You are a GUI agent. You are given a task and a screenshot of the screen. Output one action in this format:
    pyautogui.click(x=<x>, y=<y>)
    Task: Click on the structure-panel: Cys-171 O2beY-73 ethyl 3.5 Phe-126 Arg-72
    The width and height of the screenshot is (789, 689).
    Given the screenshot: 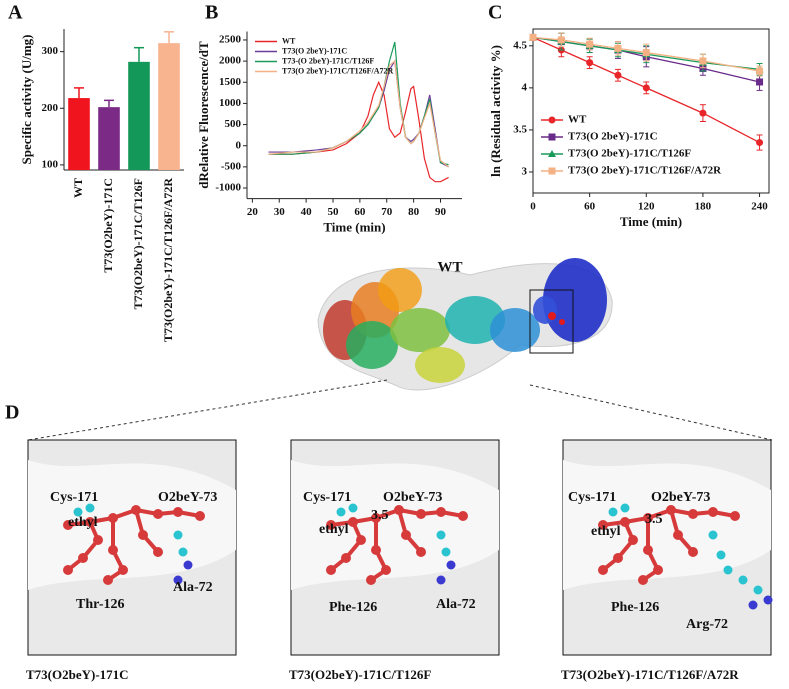 What is the action you would take?
    pyautogui.click(x=667, y=547)
    